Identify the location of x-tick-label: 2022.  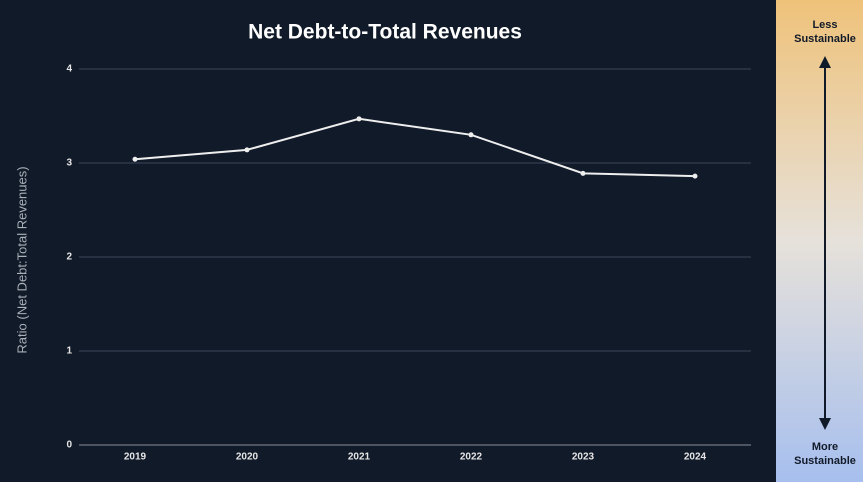
(471, 457).